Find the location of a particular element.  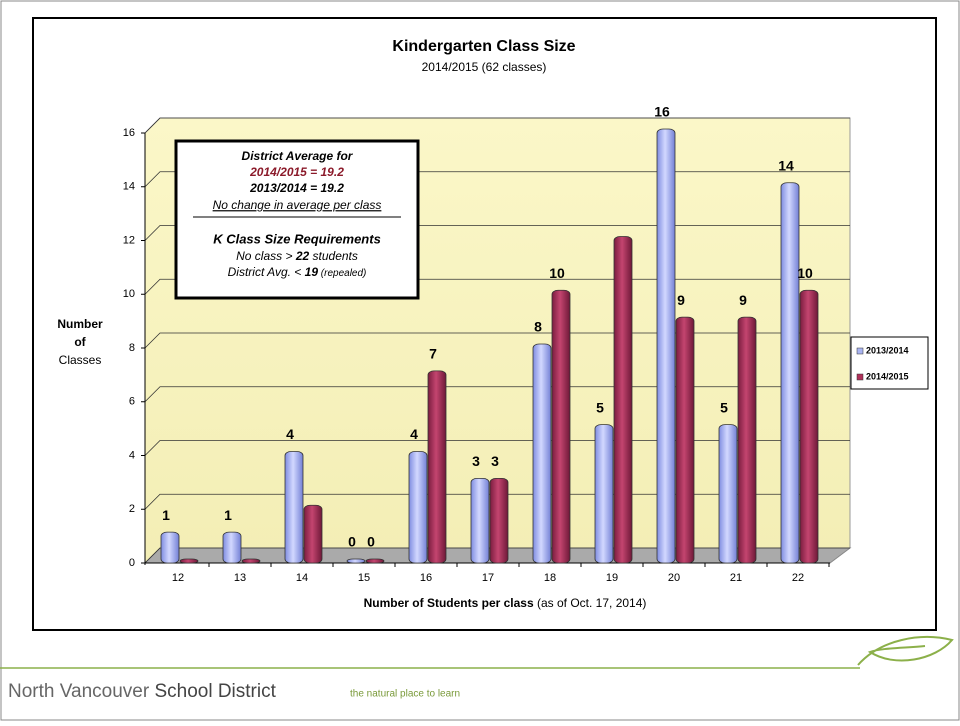

x-tick-label: 19 is located at coordinates (612, 578).